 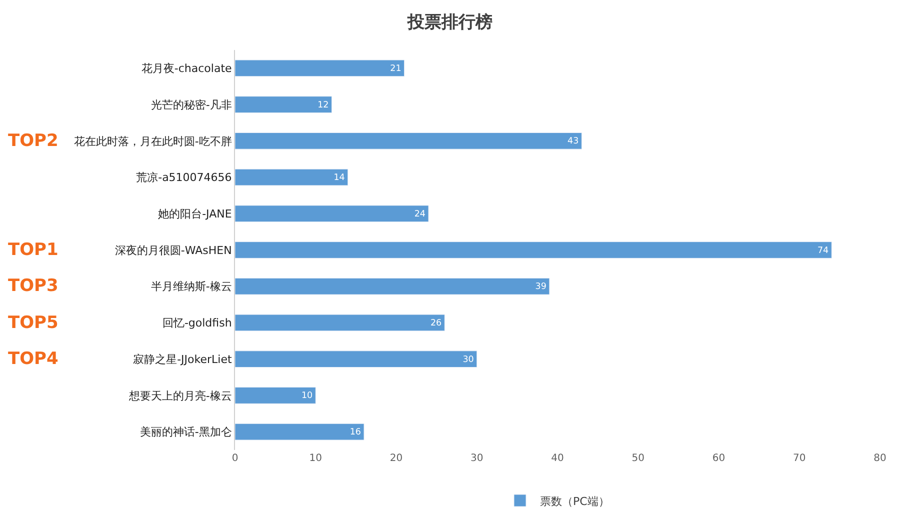 I want to click on y-tick-label: 美丽的神话-黑加仑, so click(x=186, y=432).